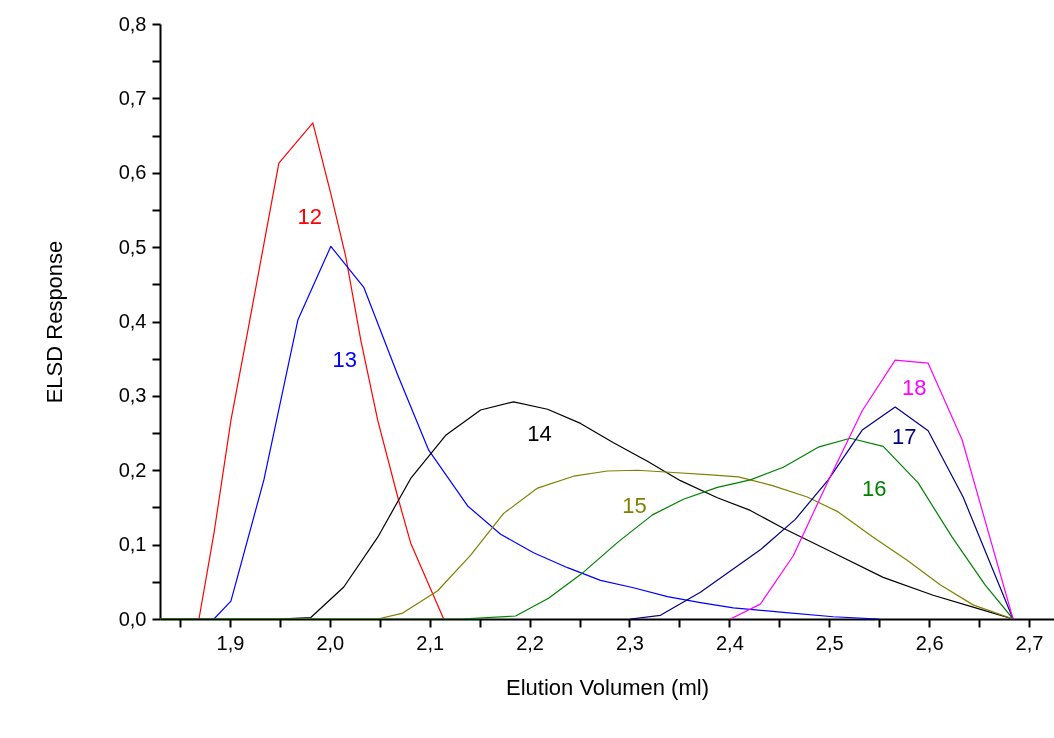 This screenshot has width=1054, height=738. What do you see at coordinates (729, 642) in the screenshot?
I see `x-tick-label: 2,4` at bounding box center [729, 642].